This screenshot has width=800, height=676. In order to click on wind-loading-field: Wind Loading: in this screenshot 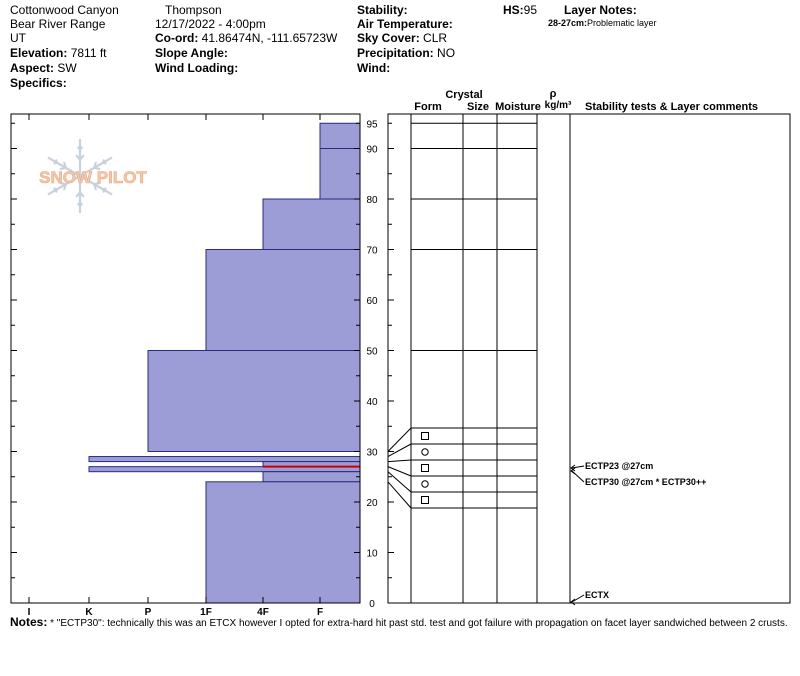, I will do `click(196, 68)`.